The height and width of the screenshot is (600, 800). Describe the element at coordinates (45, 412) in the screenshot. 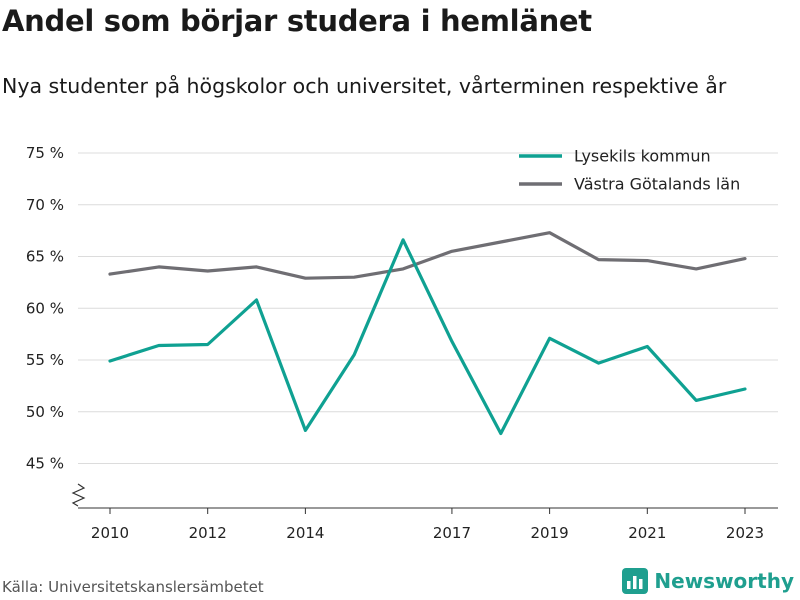

I see `y-tick-label: 50 %` at that location.